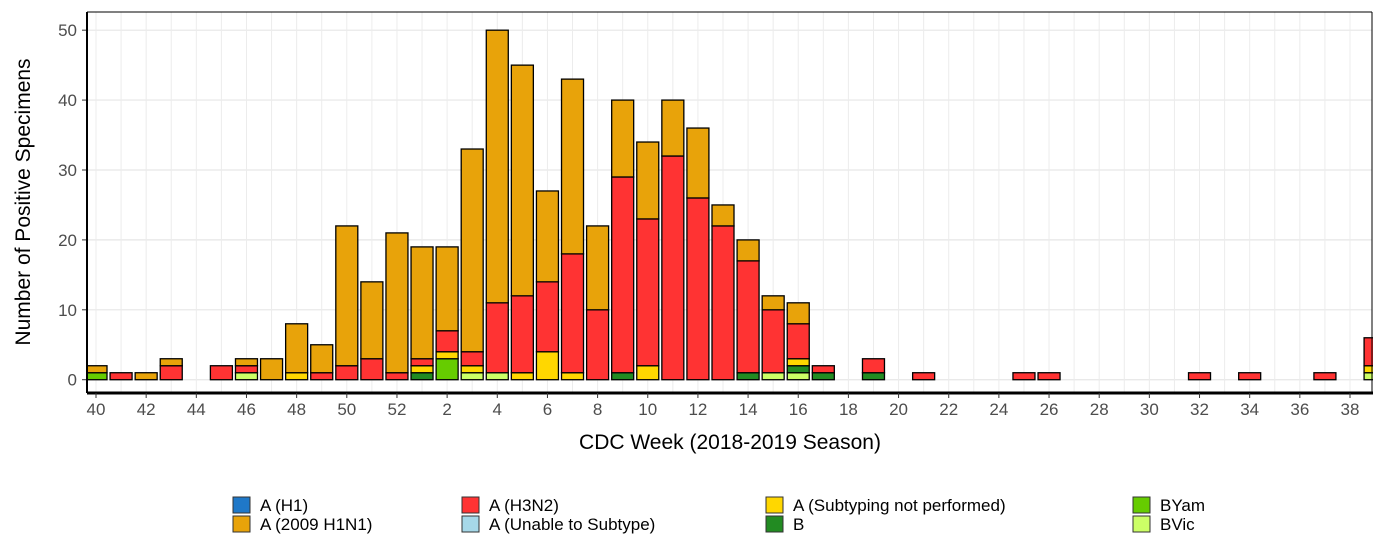  What do you see at coordinates (196, 409) in the screenshot?
I see `x-tick-label: 44` at bounding box center [196, 409].